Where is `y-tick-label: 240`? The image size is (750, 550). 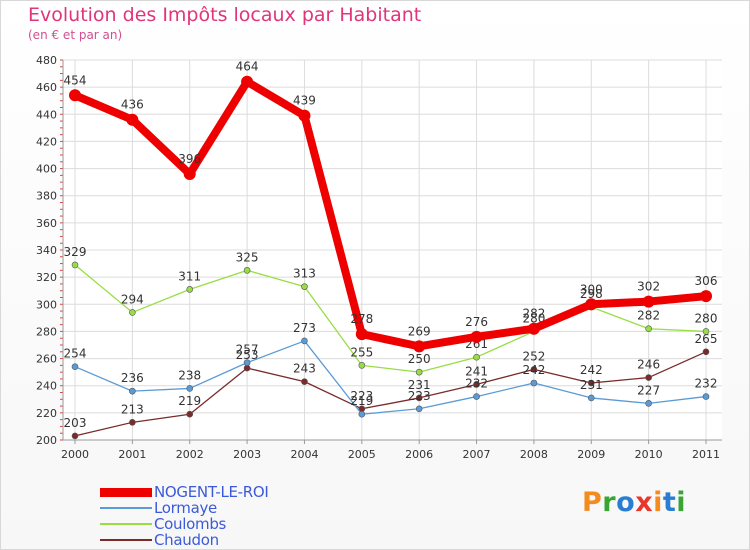 y-tick-label: 240 is located at coordinates (46, 386).